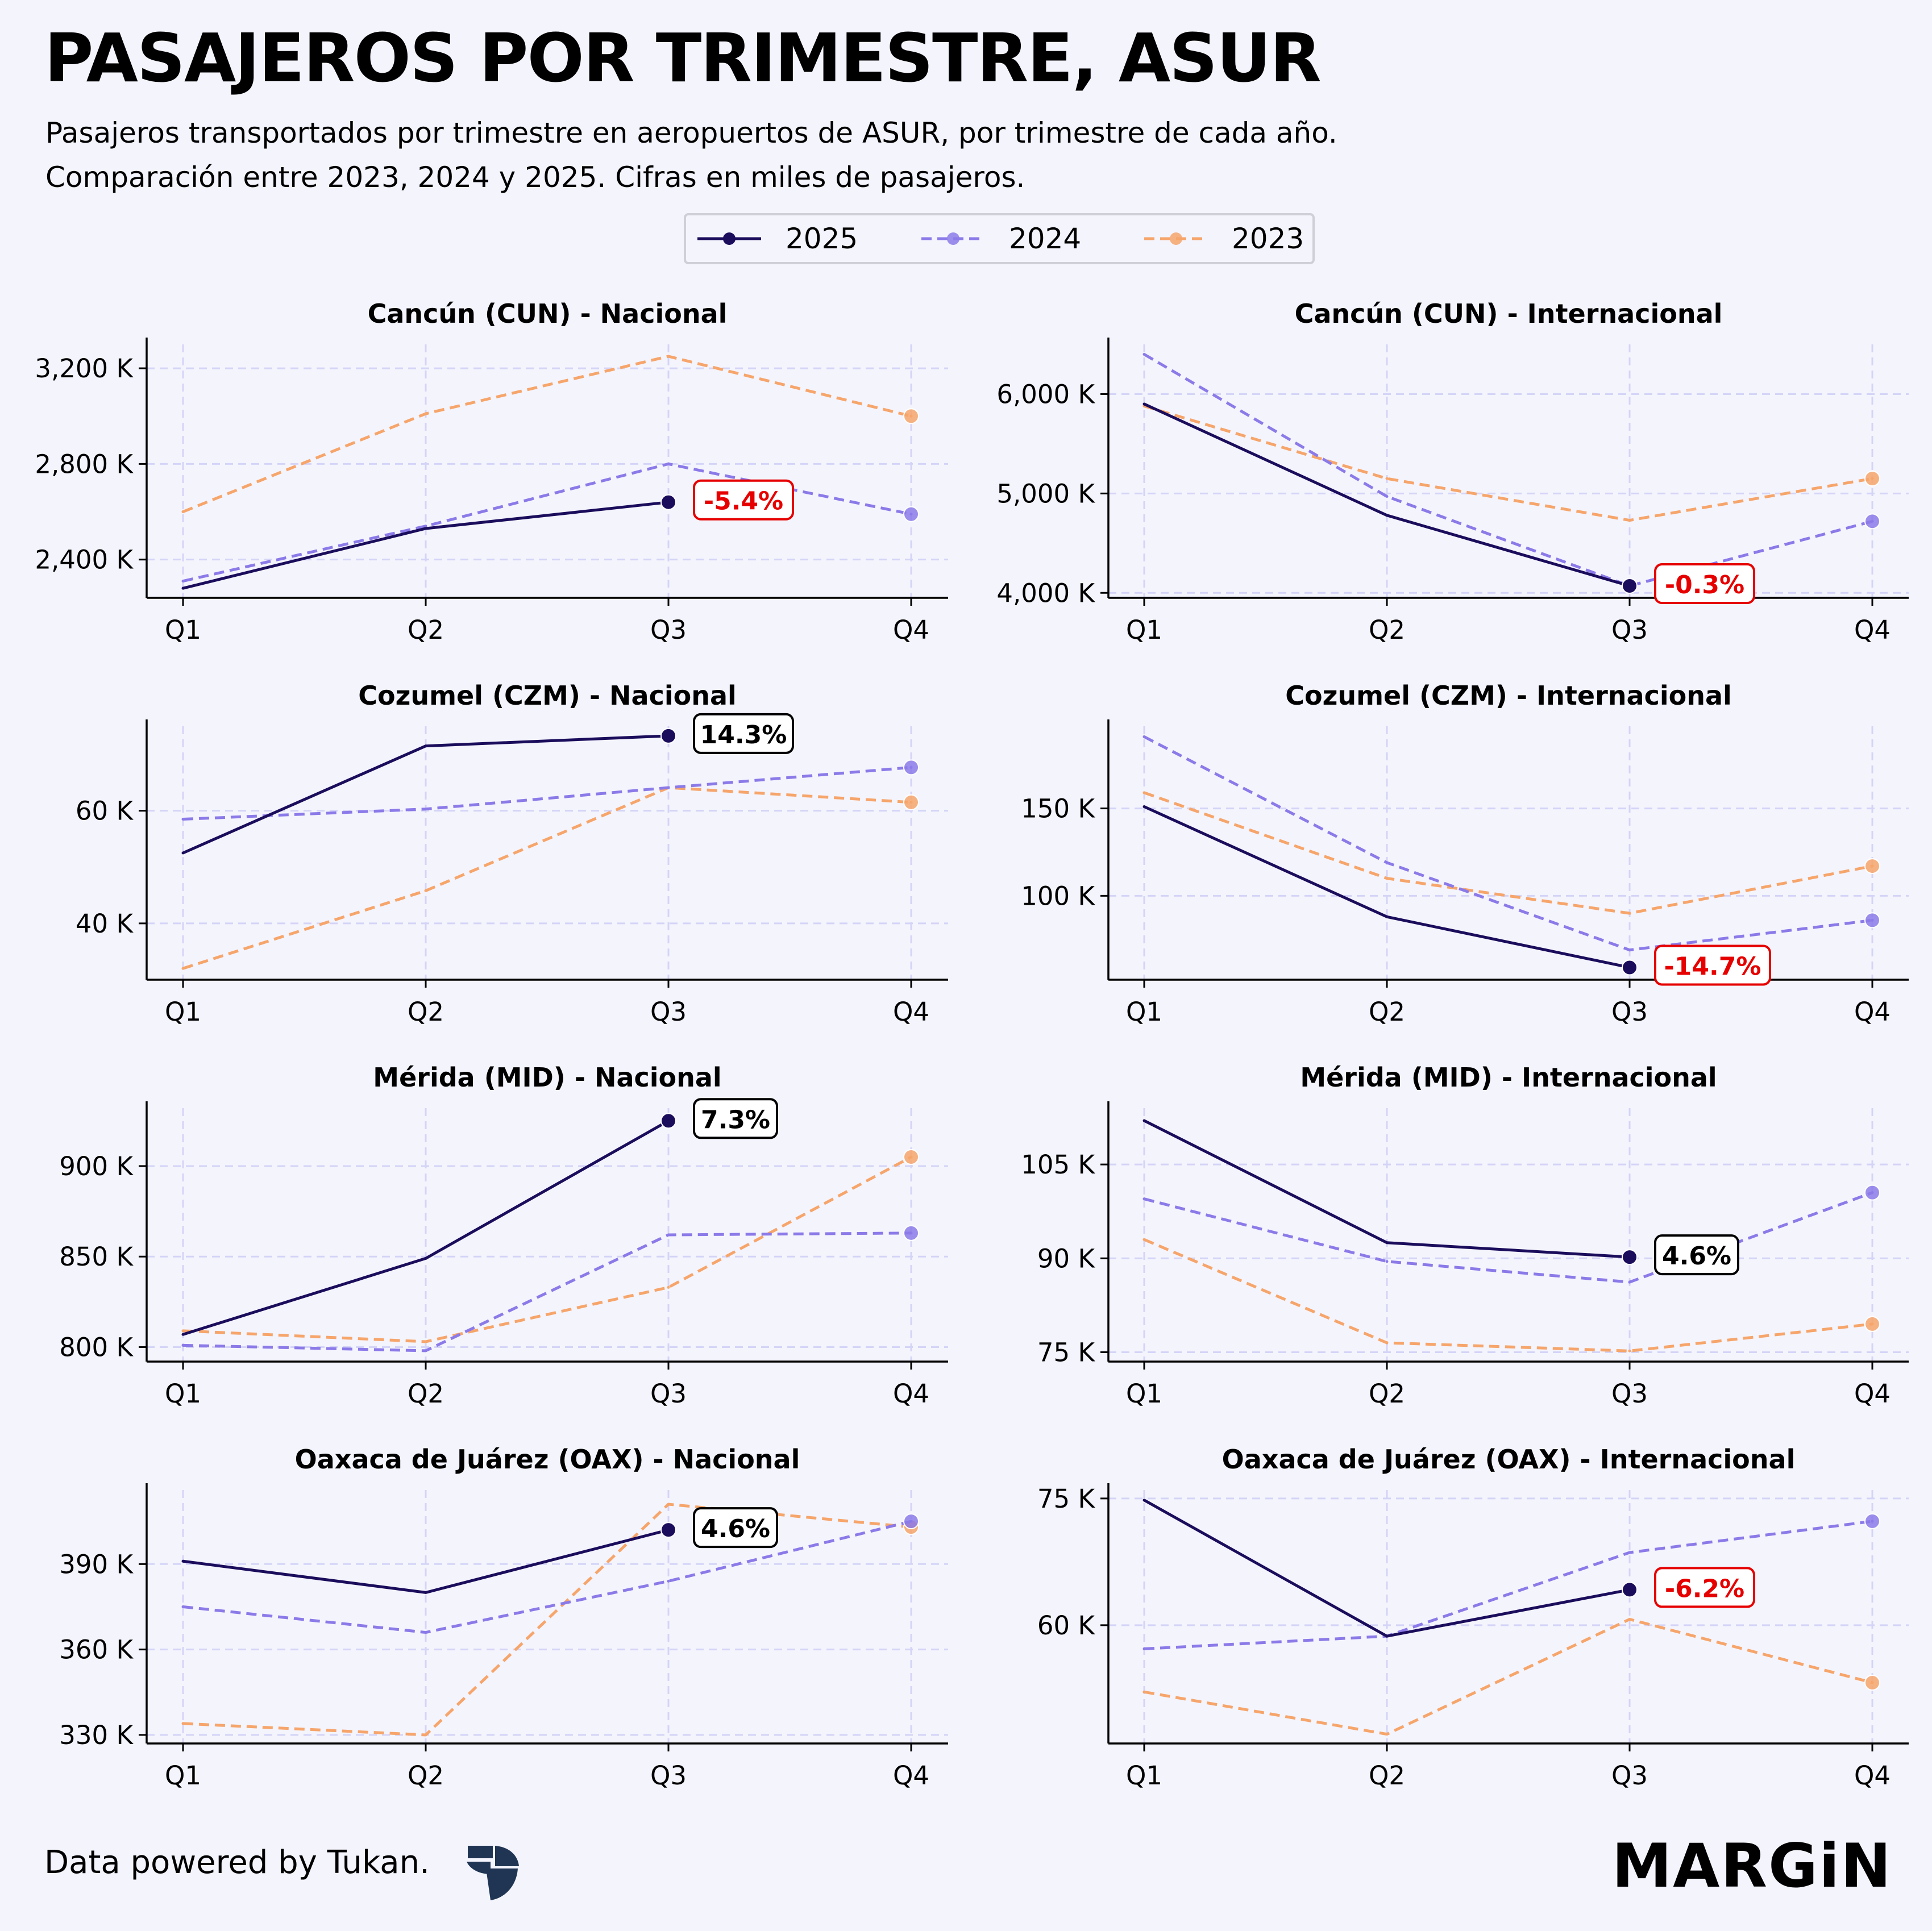  I want to click on chart-5-annotation-box, so click(736, 1118).